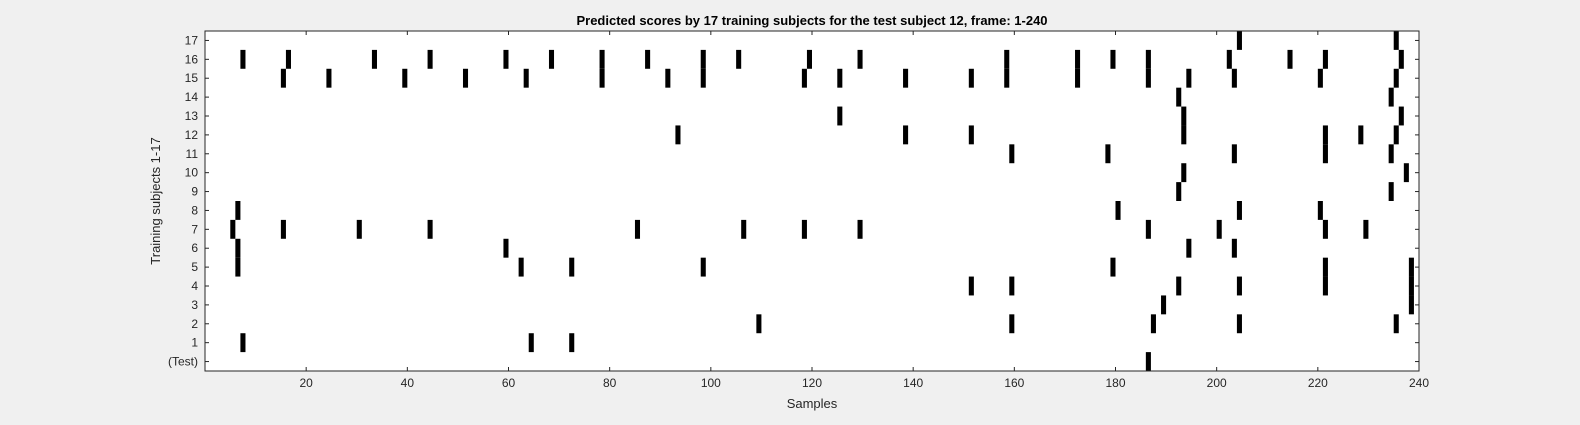 This screenshot has height=425, width=1580. What do you see at coordinates (194, 267) in the screenshot?
I see `y-tick-label: 5` at bounding box center [194, 267].